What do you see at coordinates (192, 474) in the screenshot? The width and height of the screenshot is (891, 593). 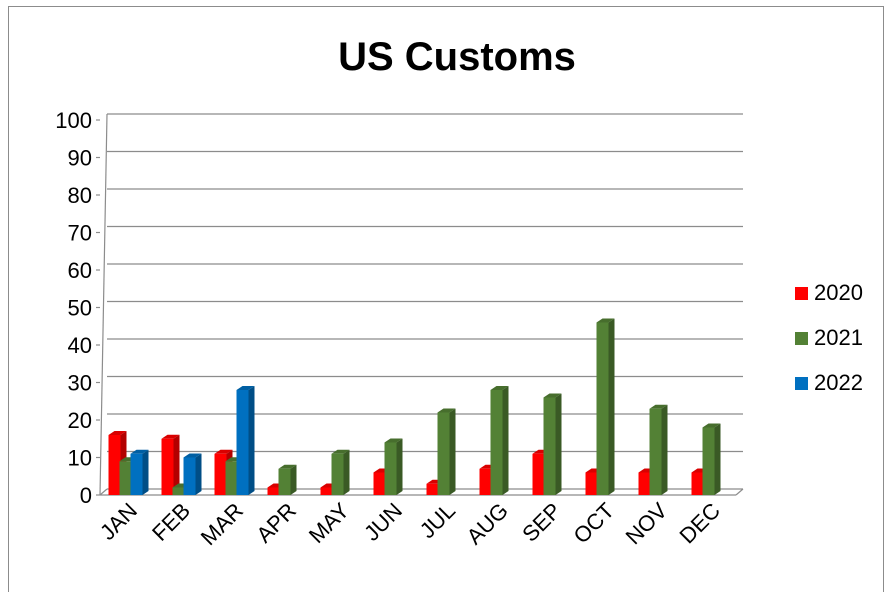 I see `bar-2022-feb` at bounding box center [192, 474].